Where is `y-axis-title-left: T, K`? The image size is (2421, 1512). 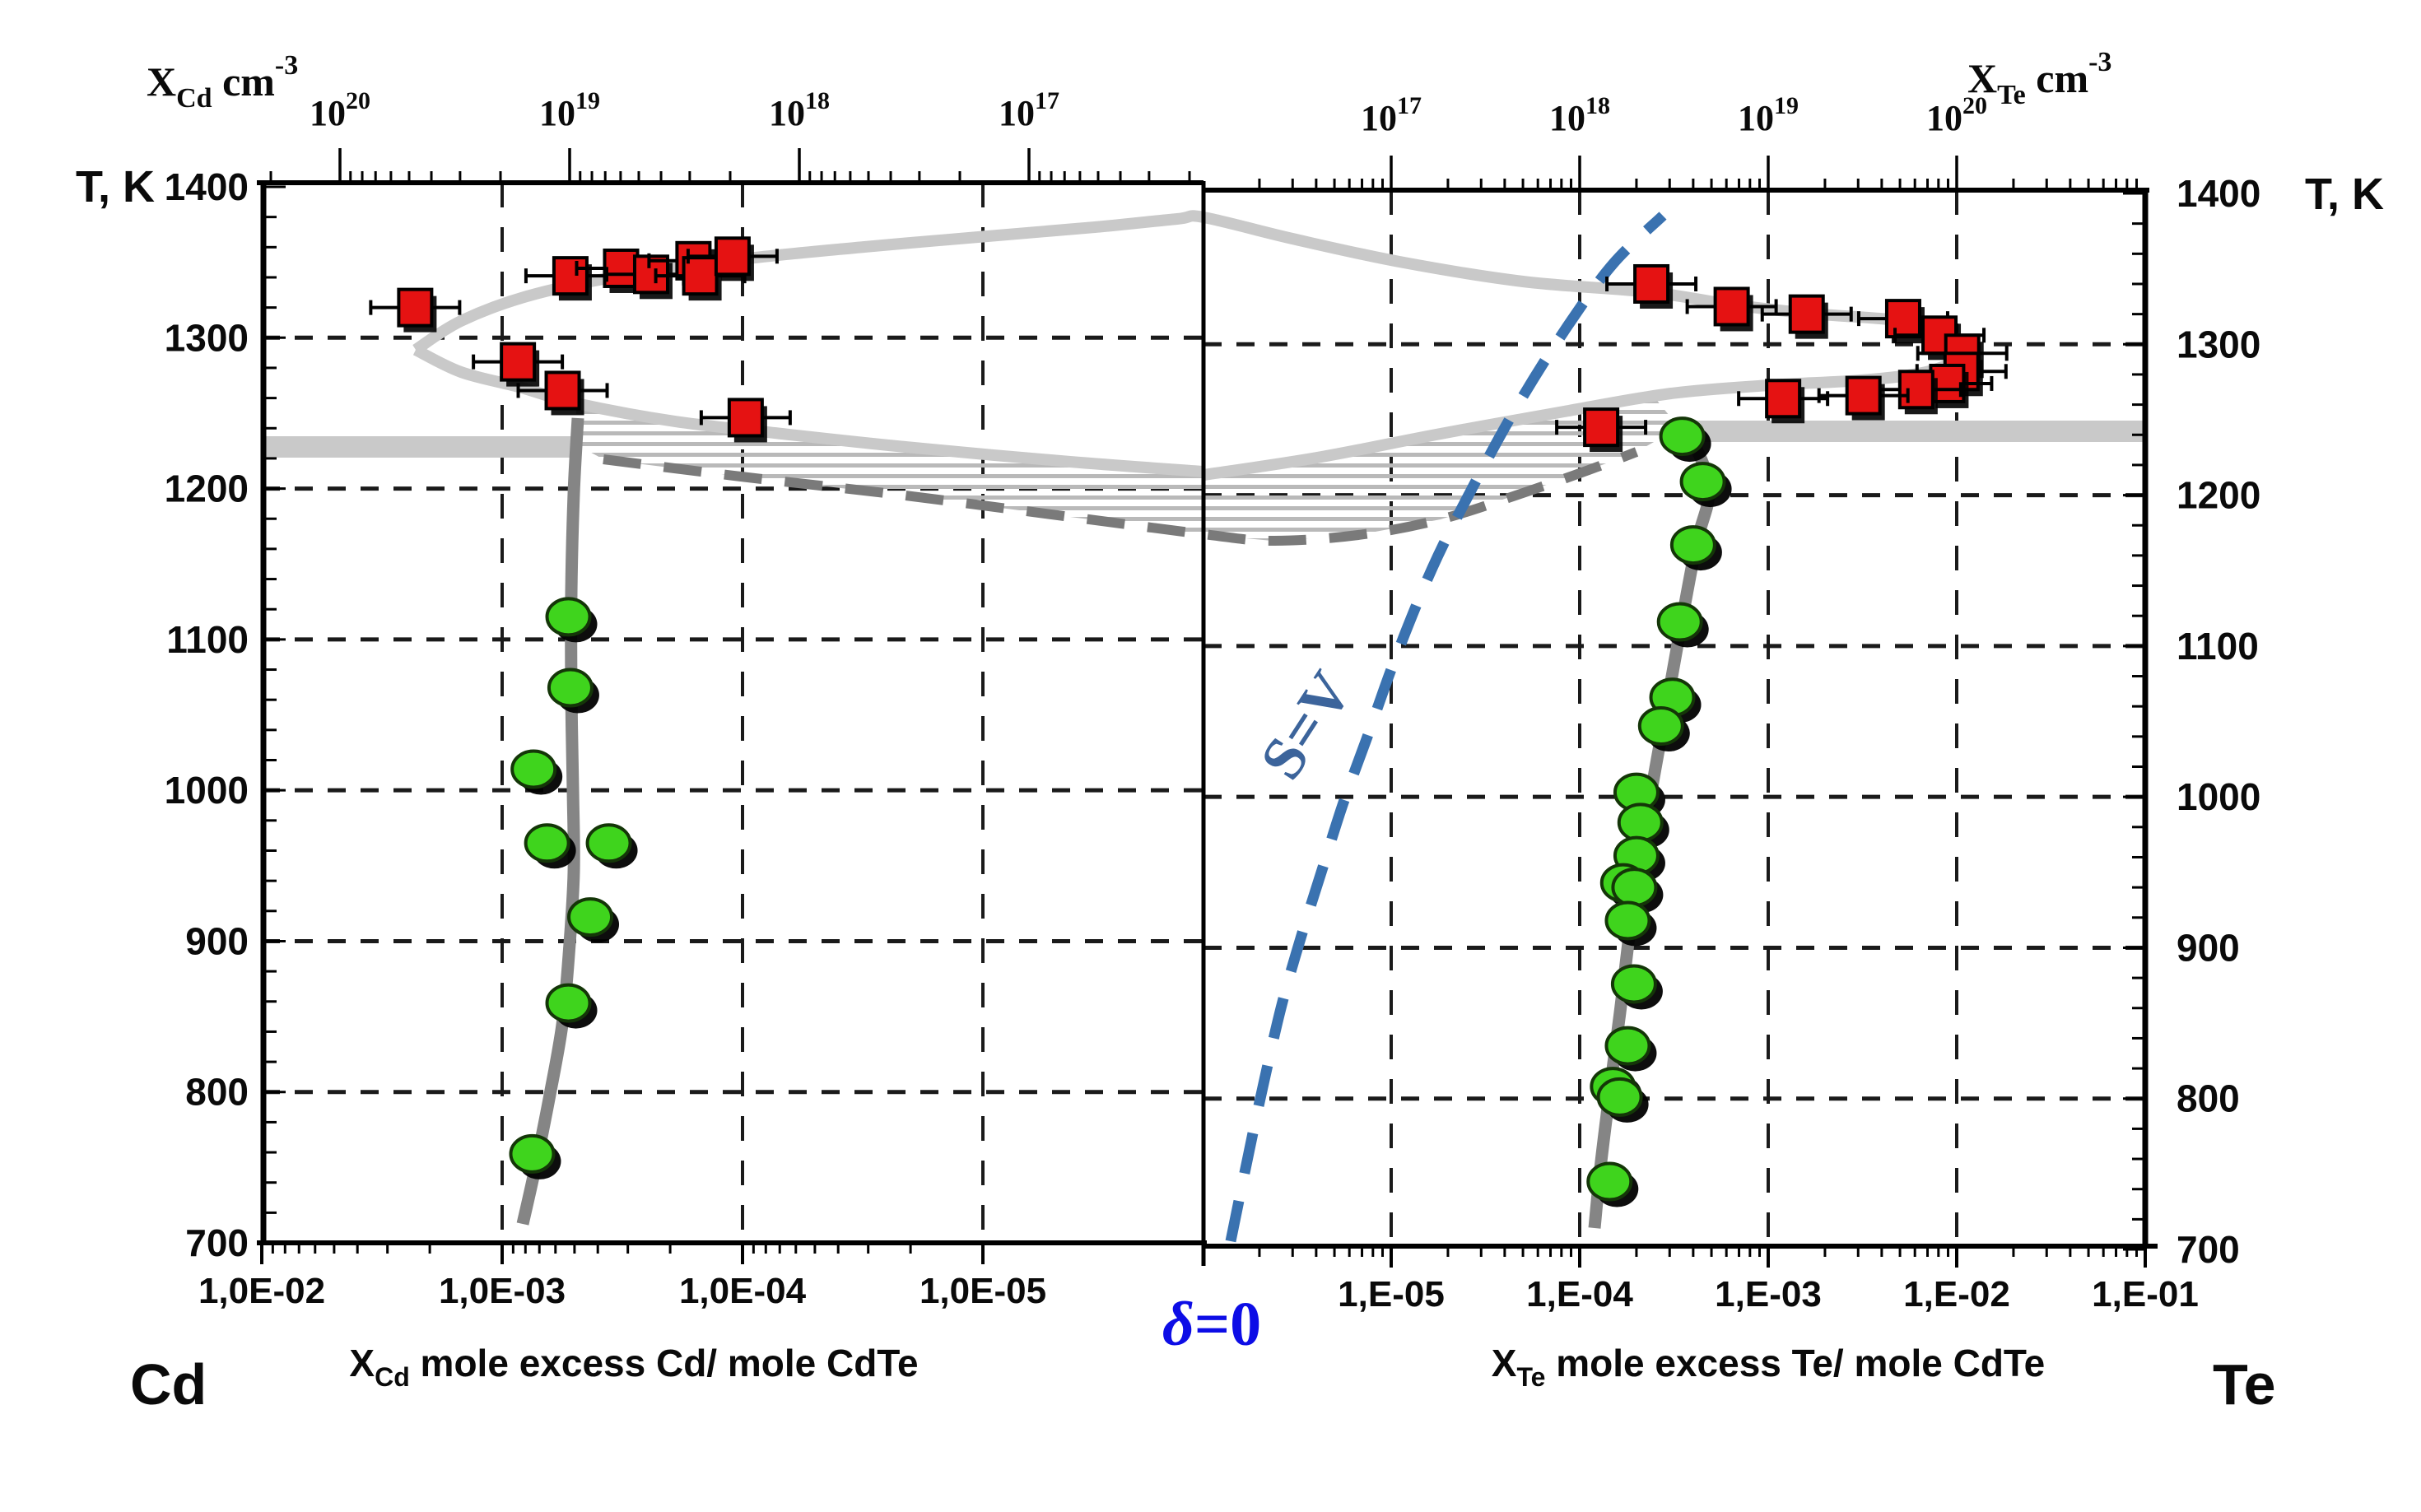 y-axis-title-left: T, K is located at coordinates (116, 187).